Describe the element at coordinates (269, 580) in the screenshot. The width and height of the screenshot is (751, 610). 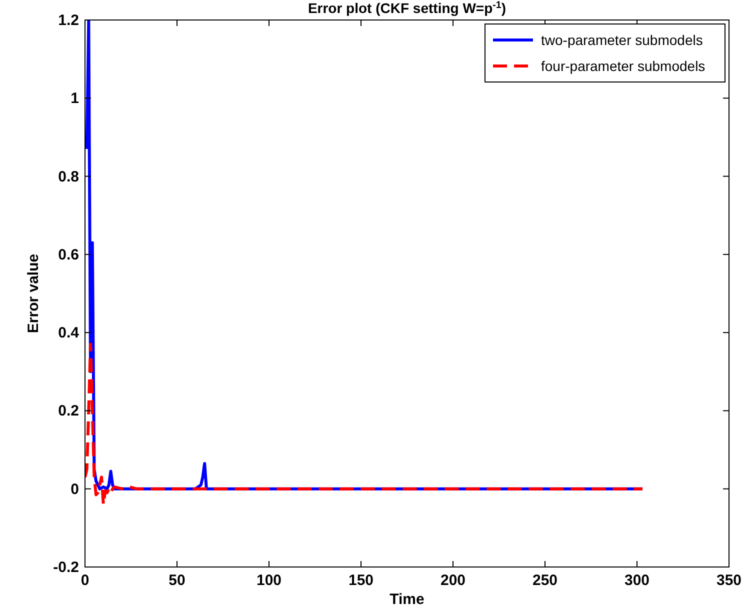
I see `x-tick-label: 100` at that location.